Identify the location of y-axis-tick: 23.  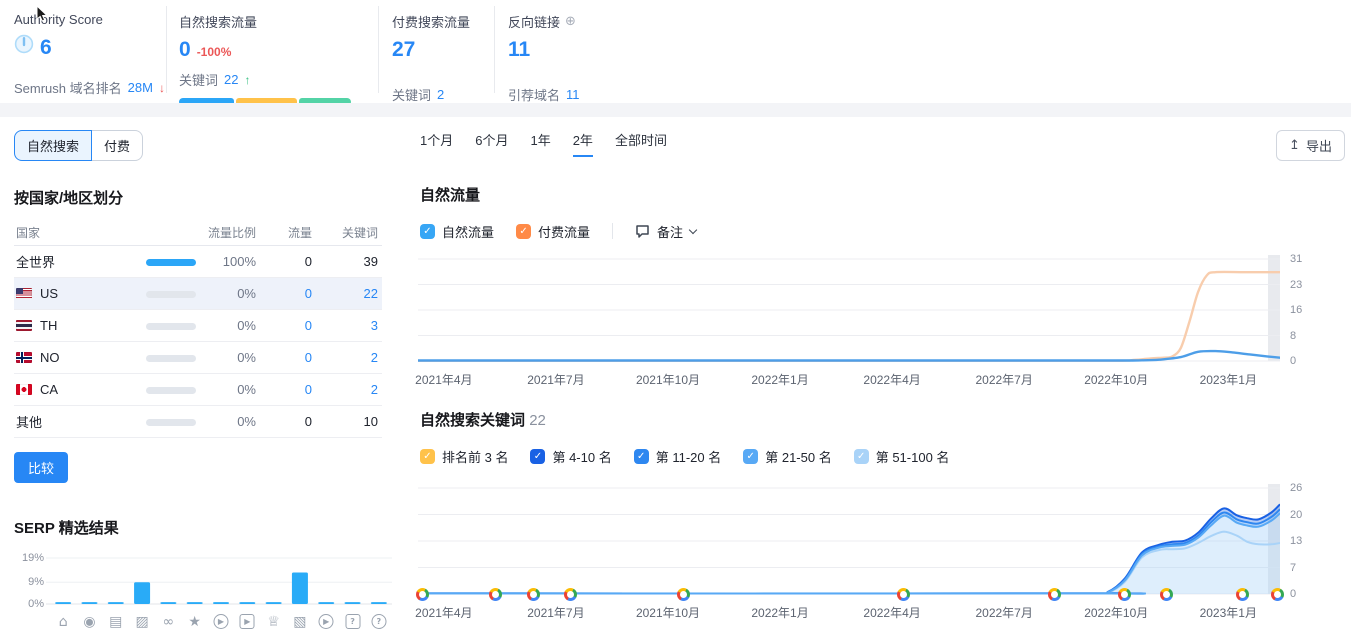
(1296, 284).